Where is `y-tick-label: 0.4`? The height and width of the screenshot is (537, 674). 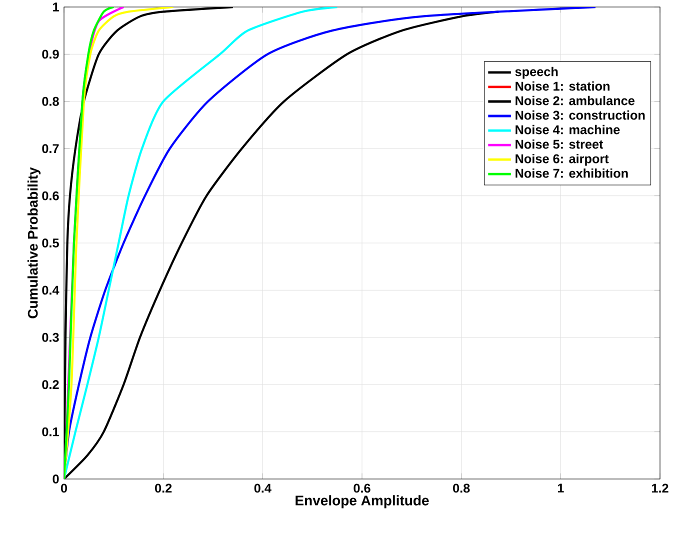 y-tick-label: 0.4 is located at coordinates (51, 290).